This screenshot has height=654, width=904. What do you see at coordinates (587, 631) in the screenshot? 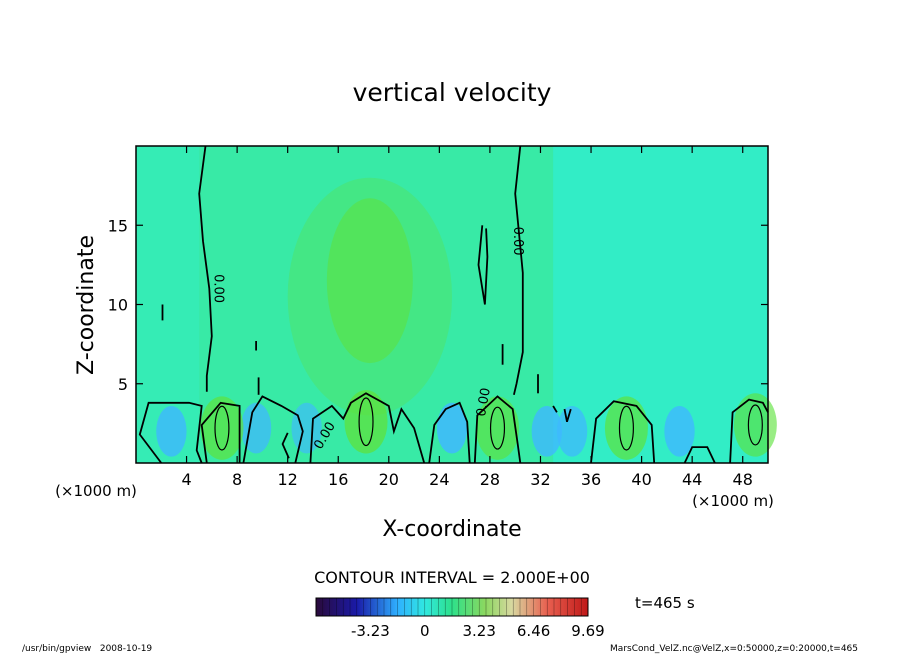
I see `colorbar-label-4: 9.69` at bounding box center [587, 631].